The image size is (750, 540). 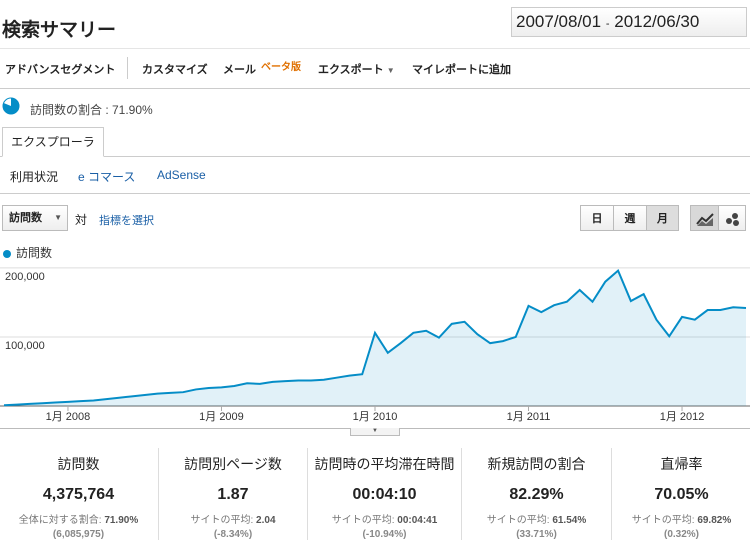 What do you see at coordinates (681, 464) in the screenshot?
I see `stat-label: 直帰率` at bounding box center [681, 464].